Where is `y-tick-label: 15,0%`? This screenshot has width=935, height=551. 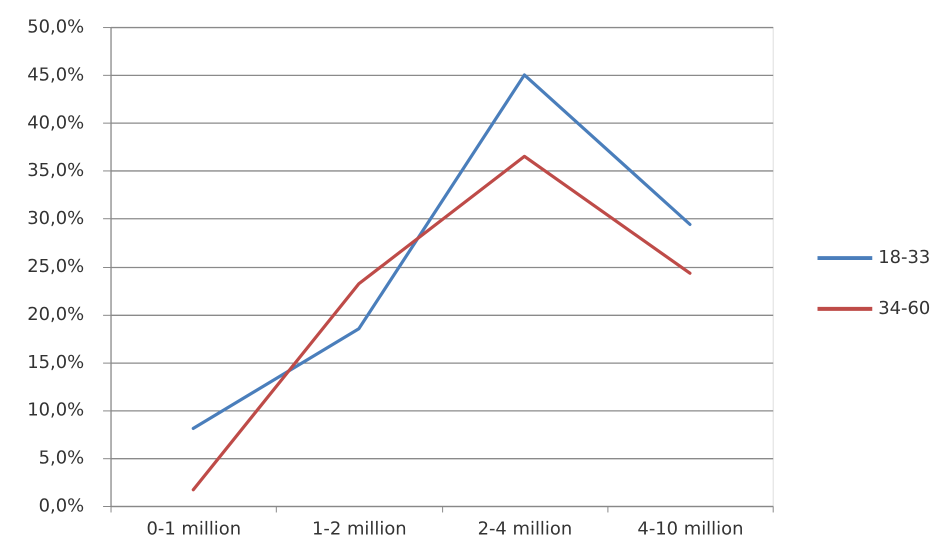 y-tick-label: 15,0% is located at coordinates (55, 362).